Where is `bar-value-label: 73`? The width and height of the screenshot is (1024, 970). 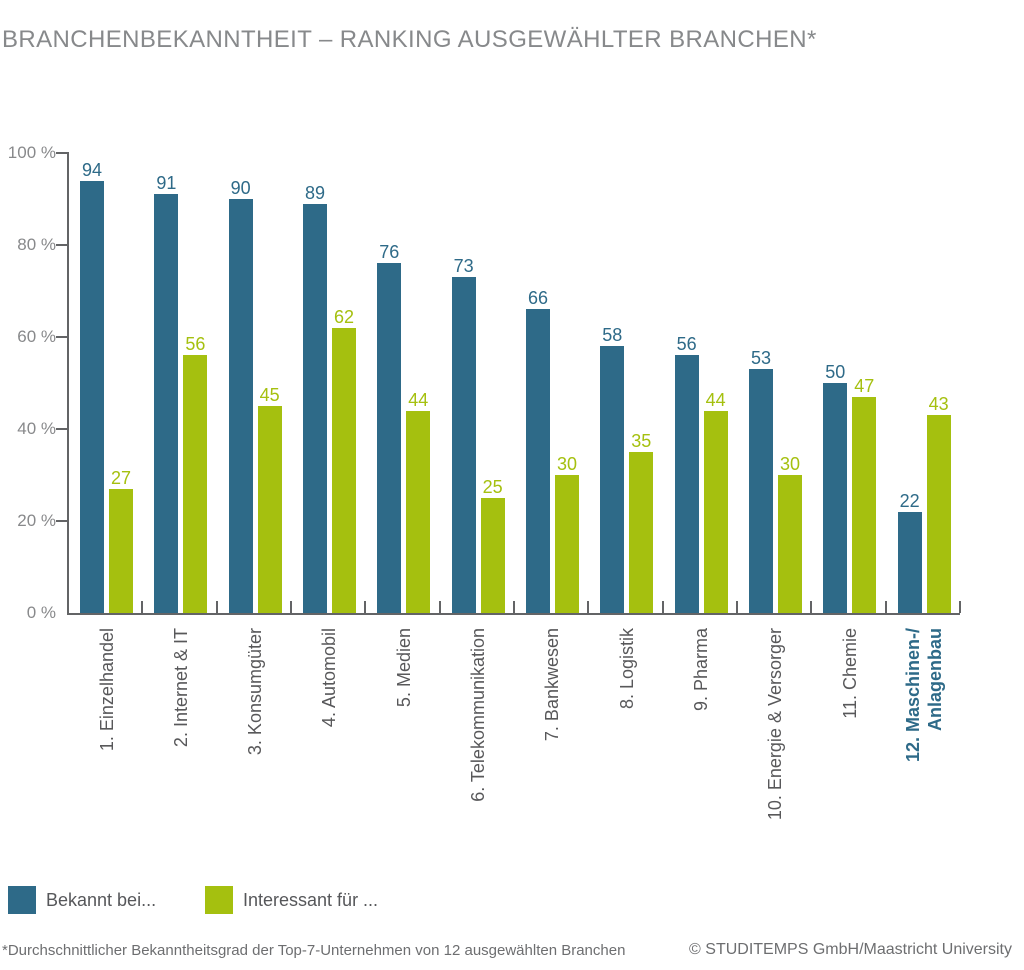 bar-value-label: 73 is located at coordinates (463, 266).